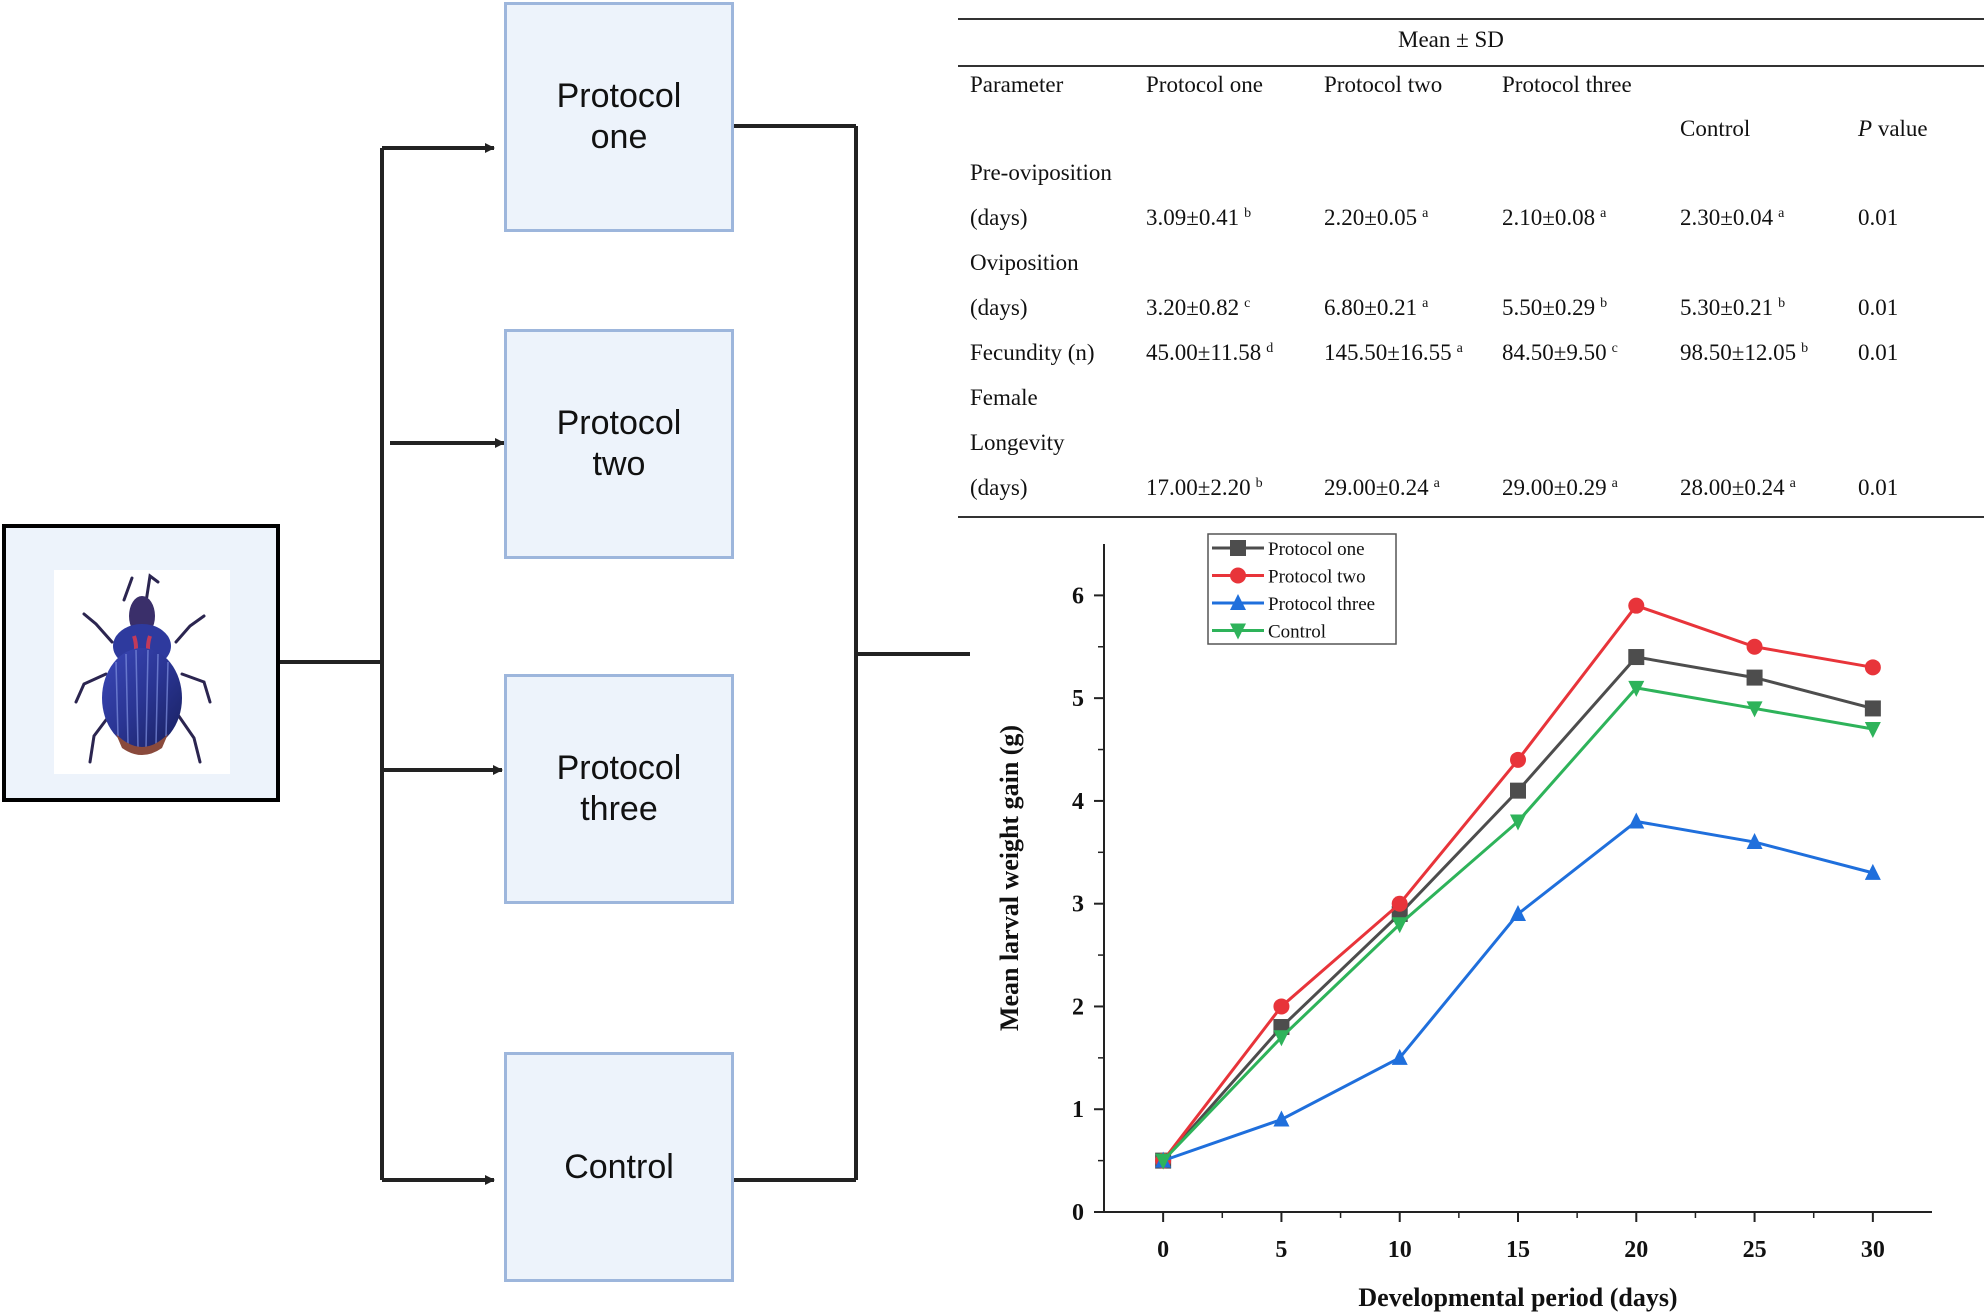  I want to click on table-cell: 2.10±0.08 a, so click(1554, 218).